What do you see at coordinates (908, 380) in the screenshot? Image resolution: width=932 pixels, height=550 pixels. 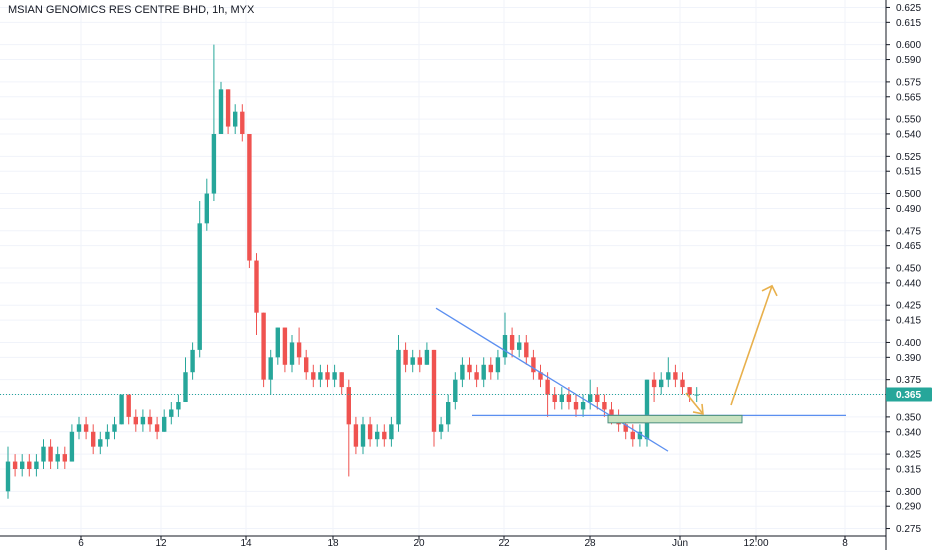 I see `y-tick-label: 0.375` at bounding box center [908, 380].